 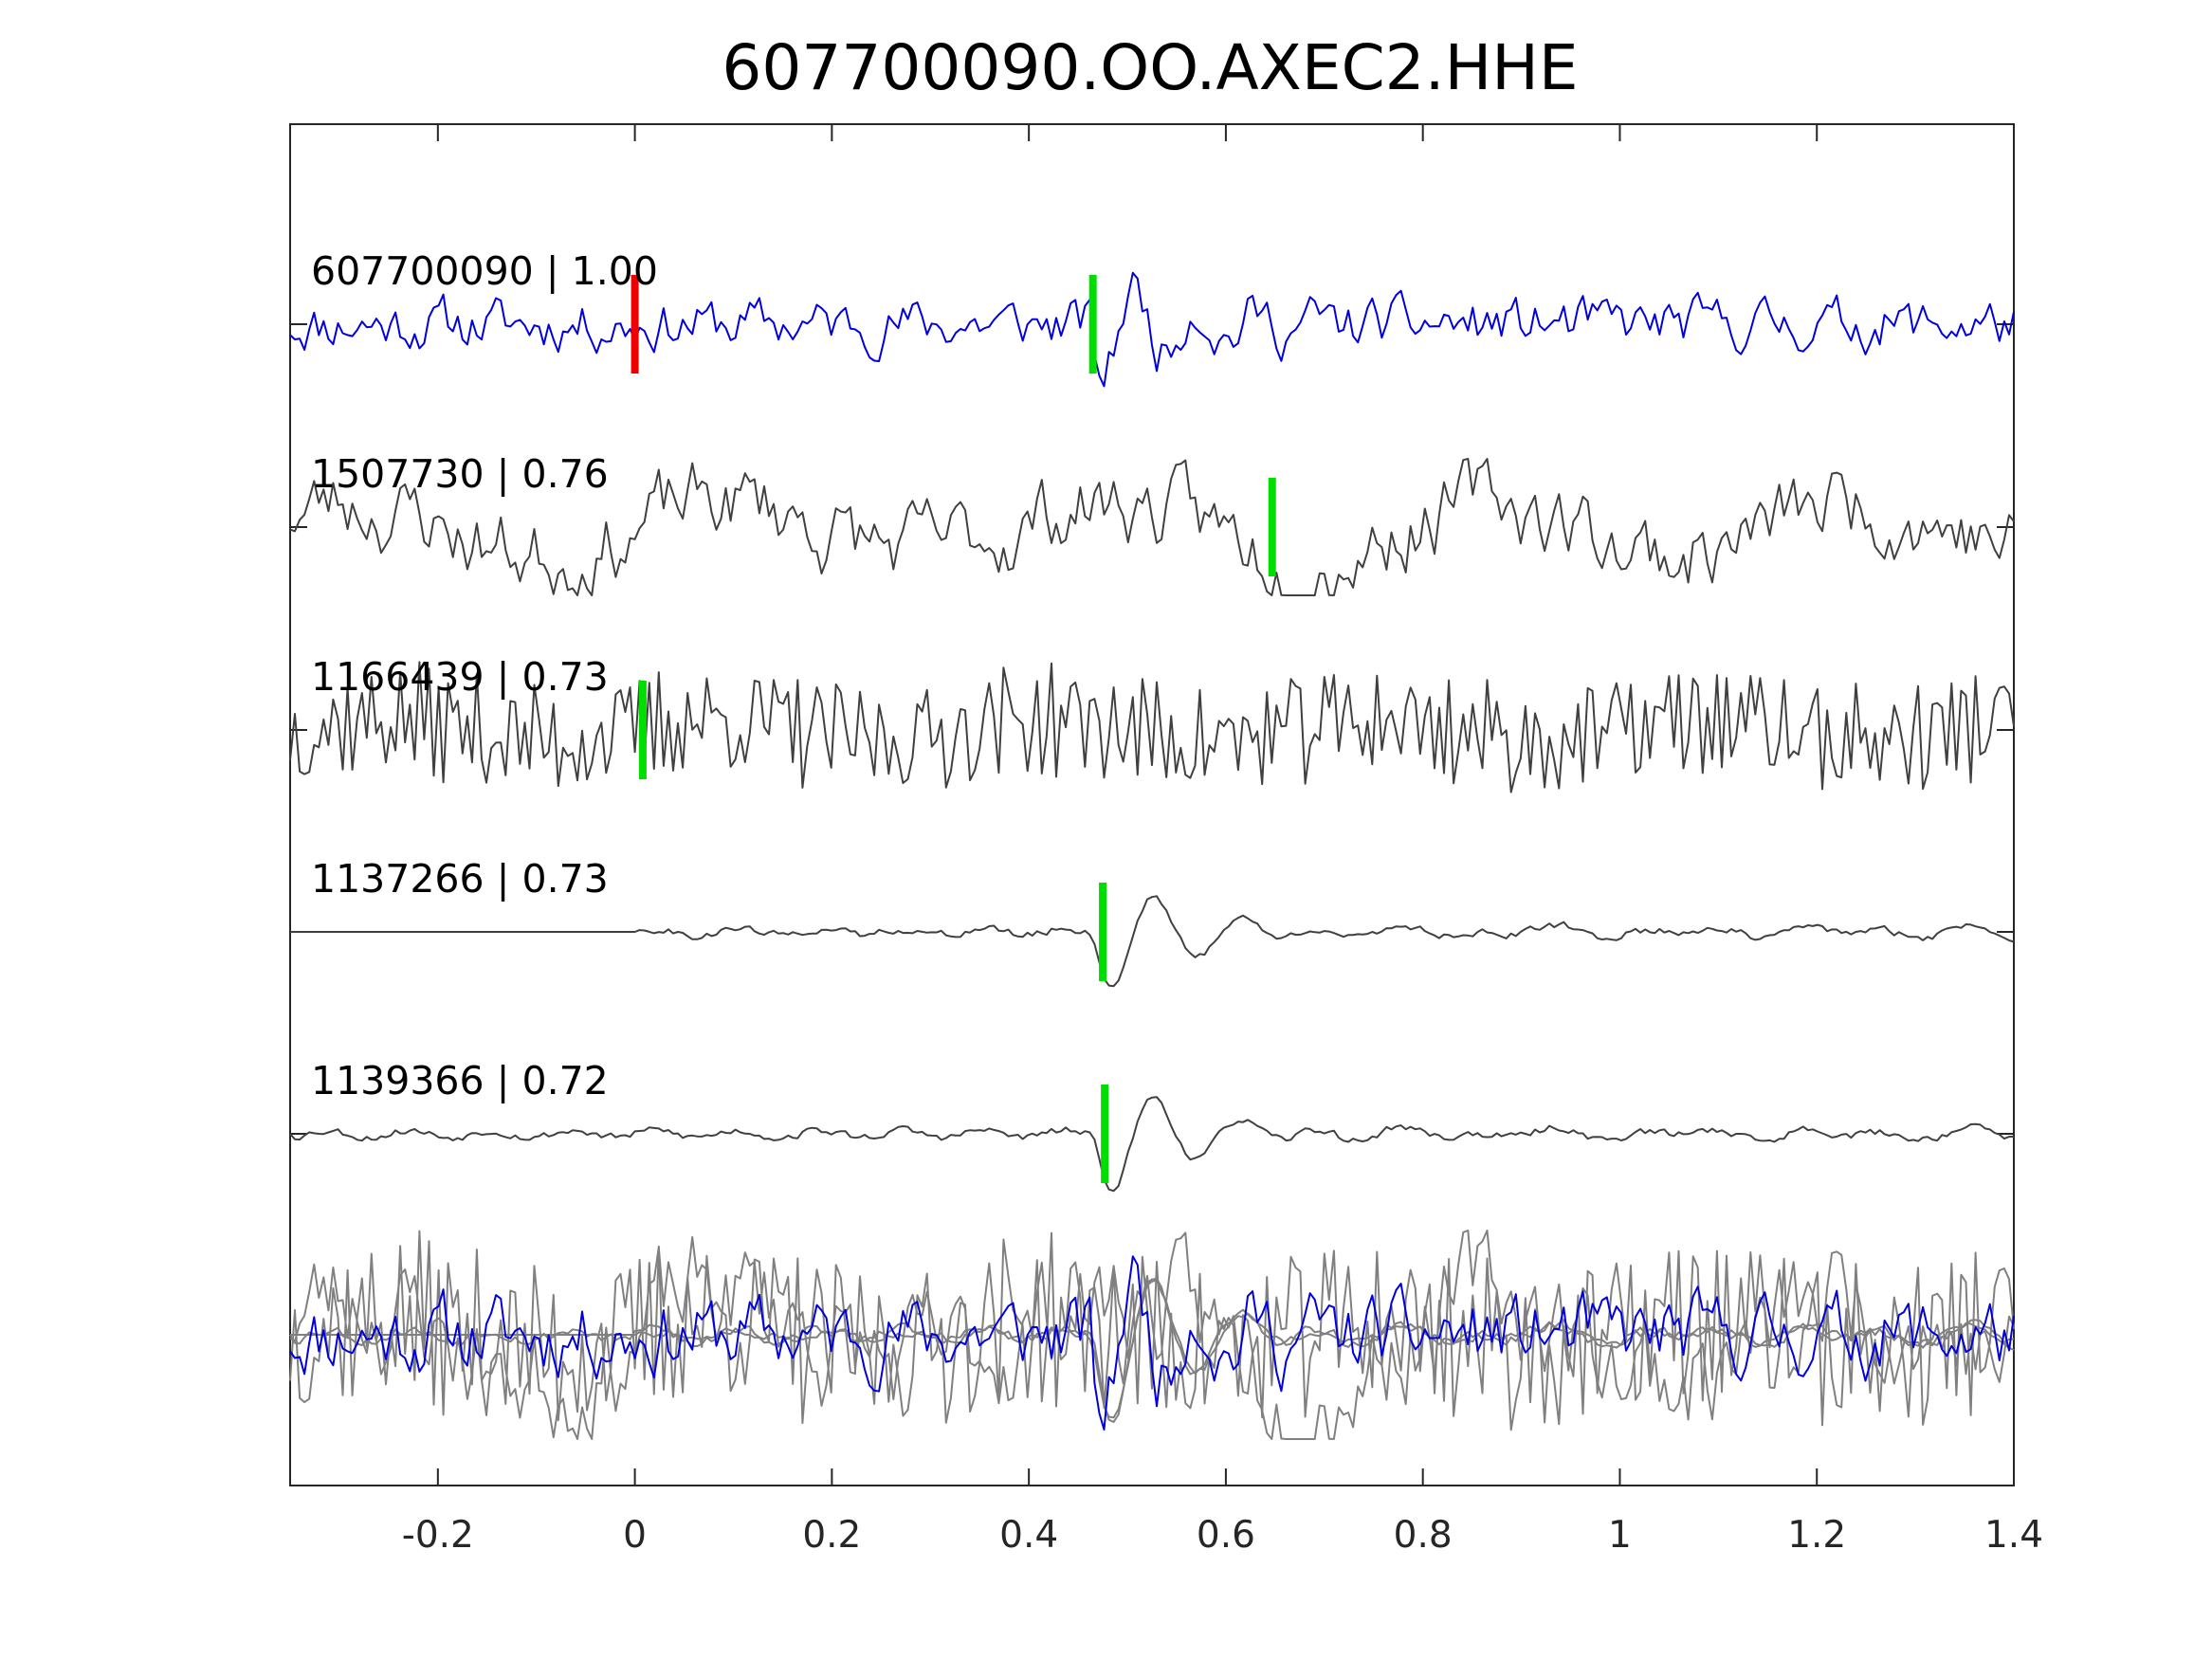 I want to click on x-tick-label: 1.4, so click(x=2013, y=1535).